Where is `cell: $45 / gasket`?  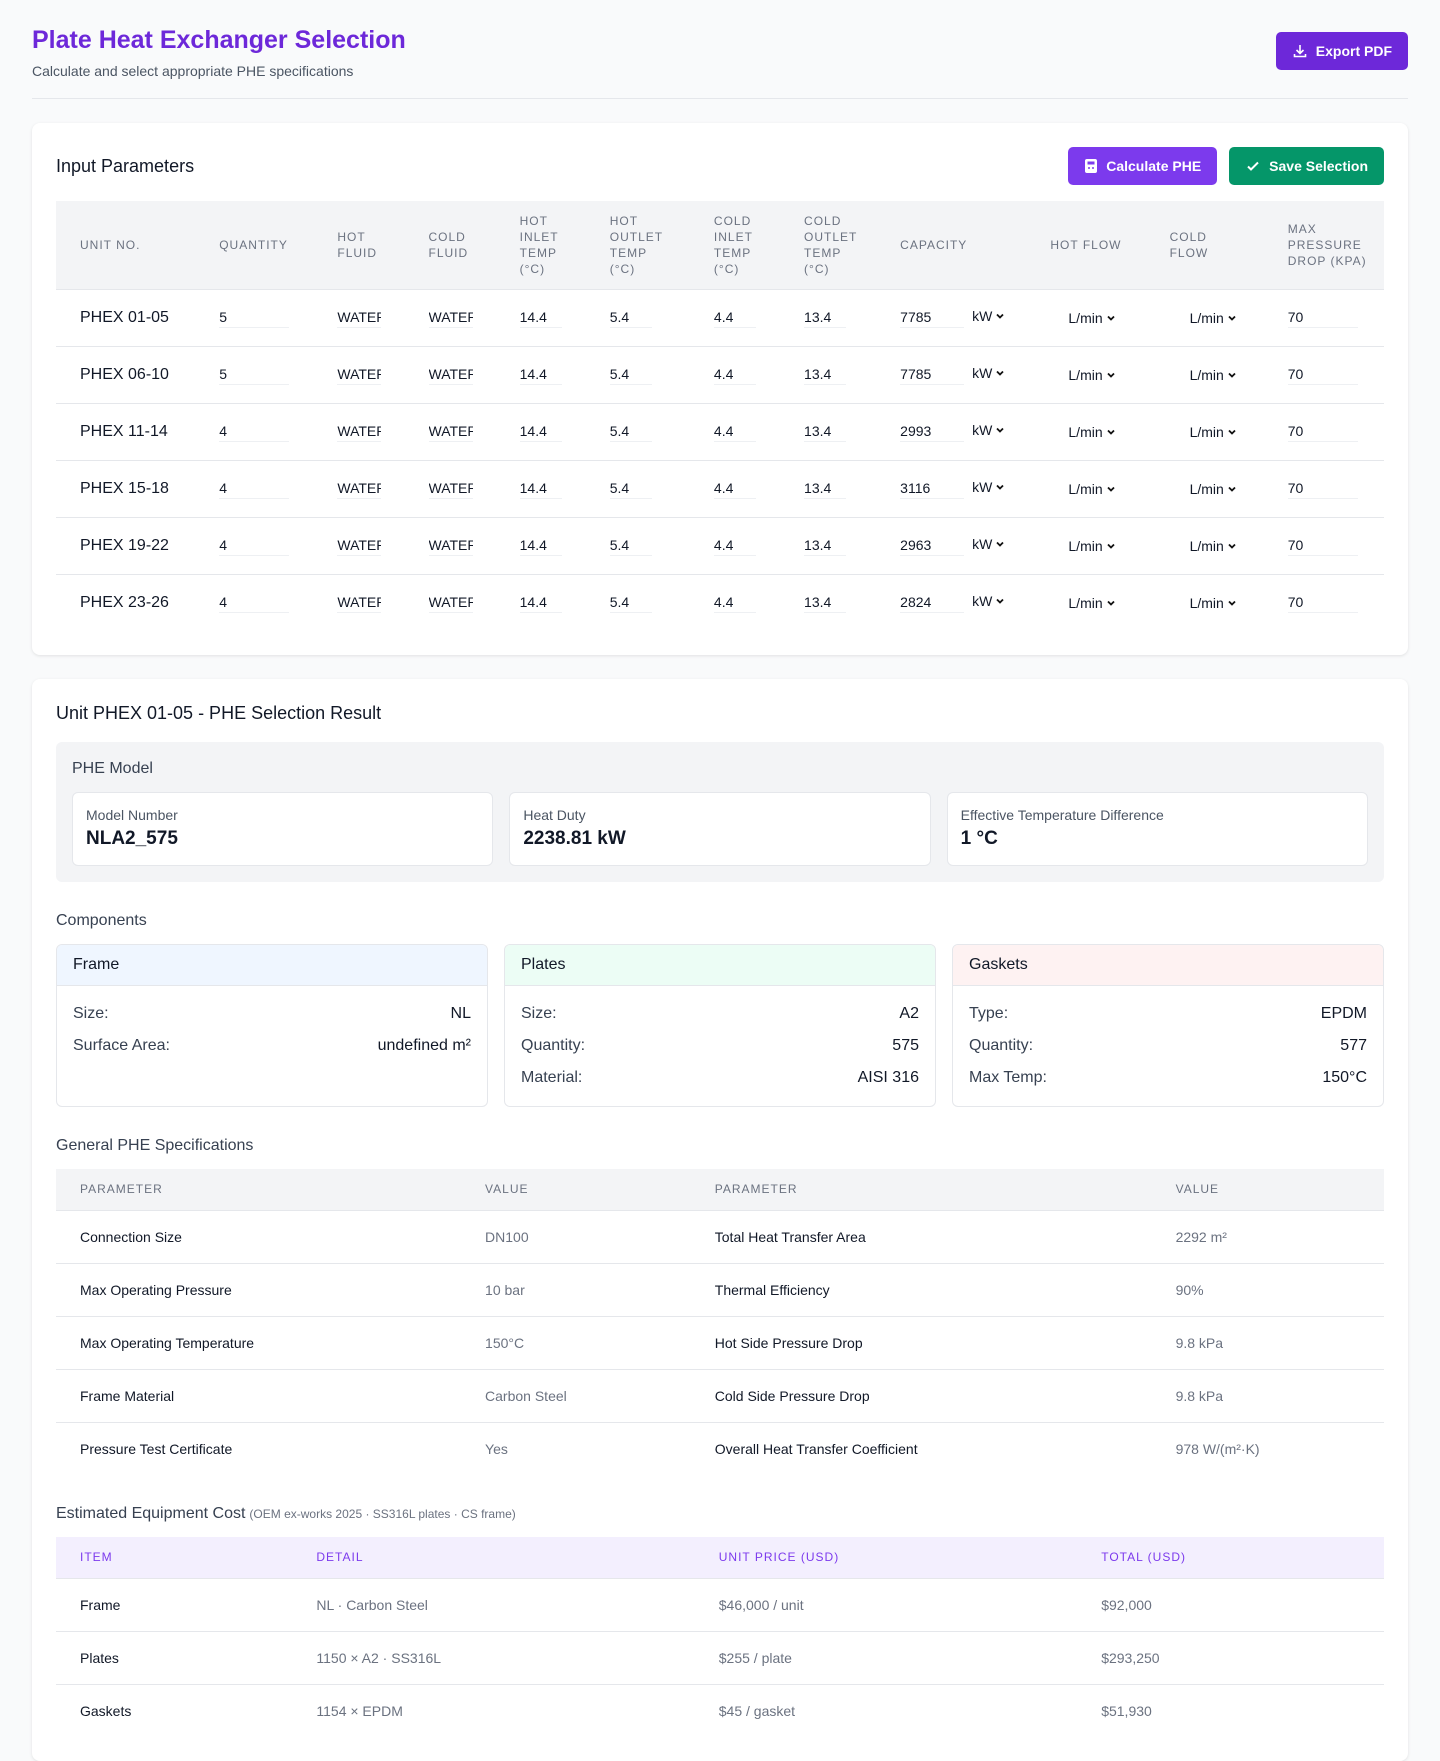
cell: $45 / gasket is located at coordinates (886, 1710).